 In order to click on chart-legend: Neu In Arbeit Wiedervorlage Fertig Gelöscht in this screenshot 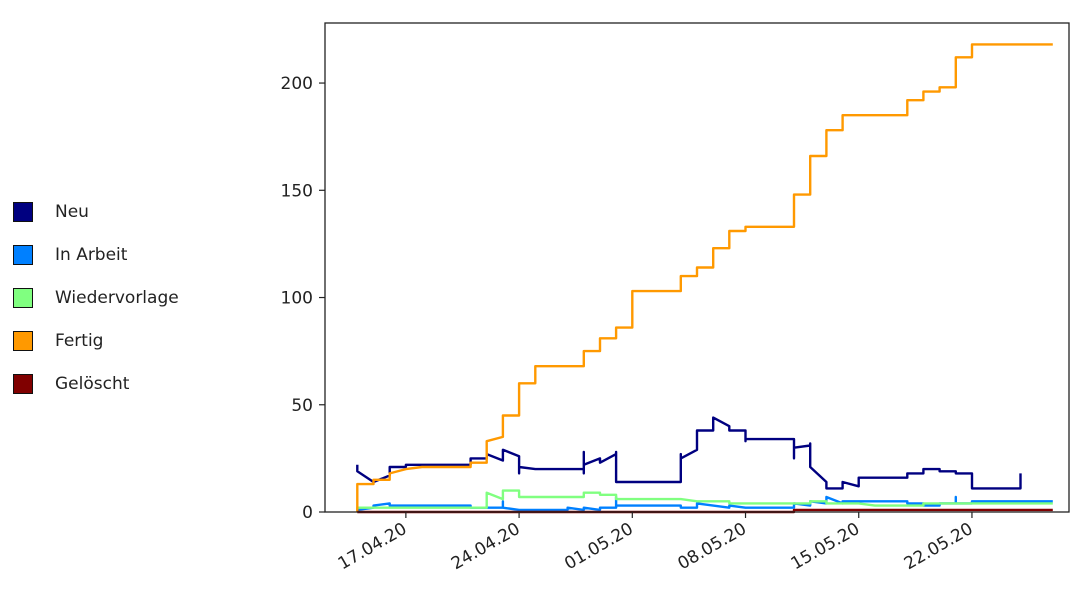, I will do `click(96, 309)`.